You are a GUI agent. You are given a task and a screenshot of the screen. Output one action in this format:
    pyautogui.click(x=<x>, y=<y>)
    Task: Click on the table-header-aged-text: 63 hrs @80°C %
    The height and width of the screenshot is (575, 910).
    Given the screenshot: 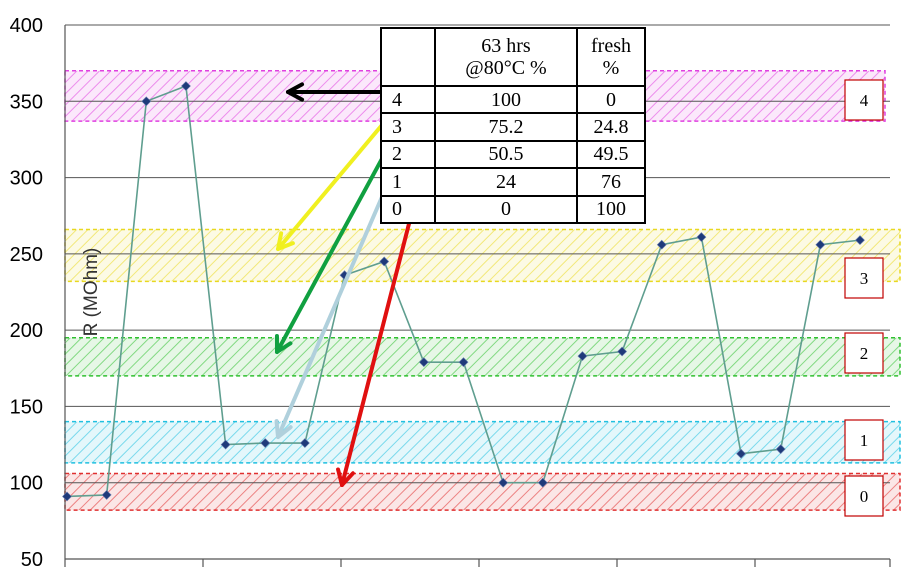 What is the action you would take?
    pyautogui.click(x=506, y=57)
    